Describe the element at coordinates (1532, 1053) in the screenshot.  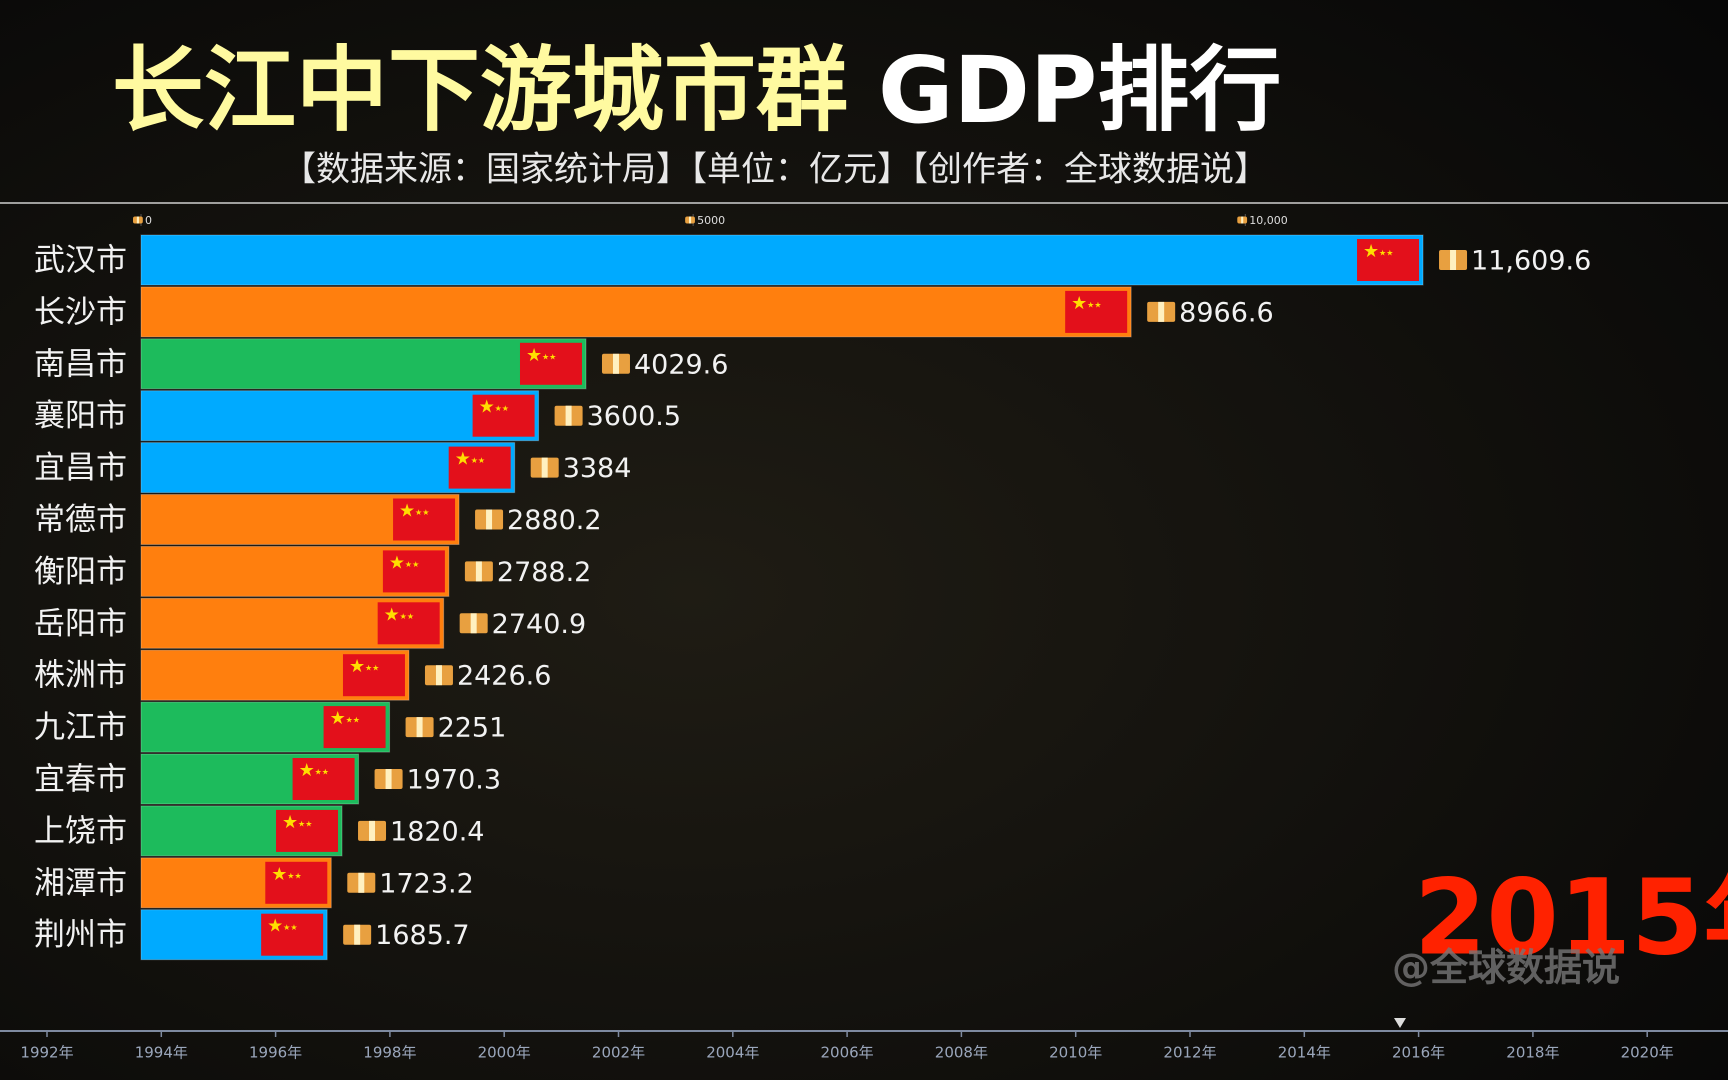
I see `timeline-label: 2018年` at that location.